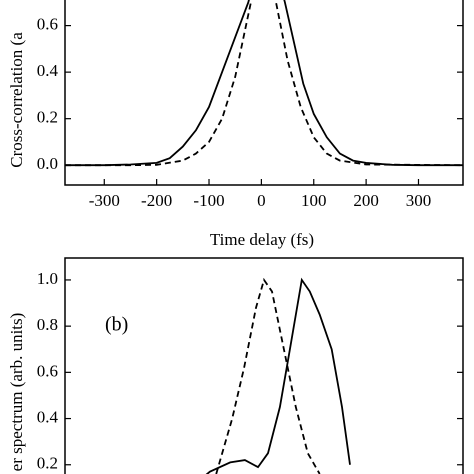 Image resolution: width=474 pixels, height=474 pixels. What do you see at coordinates (419, 200) in the screenshot?
I see `x-tick-label: 300` at bounding box center [419, 200].